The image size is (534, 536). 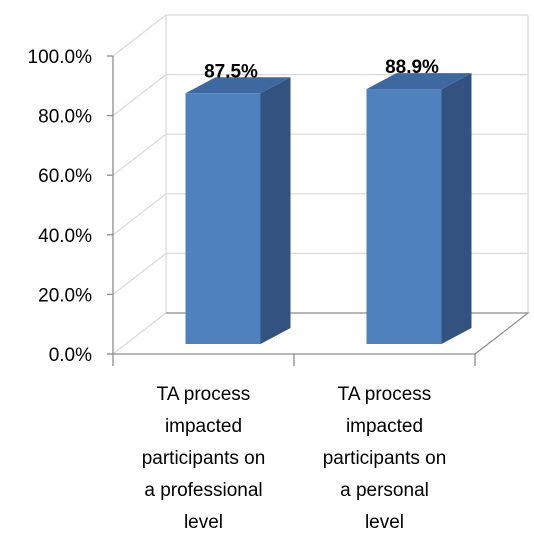 What do you see at coordinates (70, 355) in the screenshot?
I see `y-tick-label: 0.0%` at bounding box center [70, 355].